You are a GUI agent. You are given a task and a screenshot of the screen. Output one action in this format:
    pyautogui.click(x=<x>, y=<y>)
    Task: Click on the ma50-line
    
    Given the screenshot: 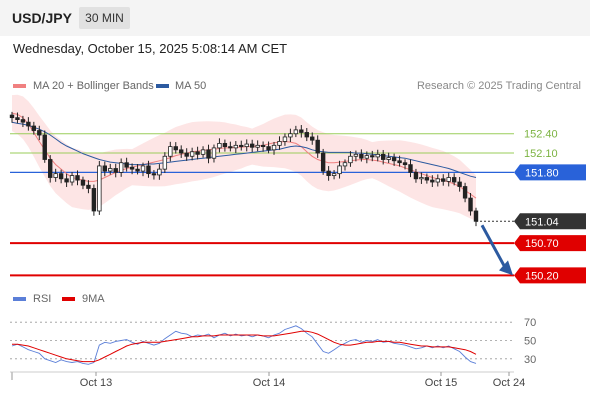 What is the action you would take?
    pyautogui.click(x=244, y=149)
    